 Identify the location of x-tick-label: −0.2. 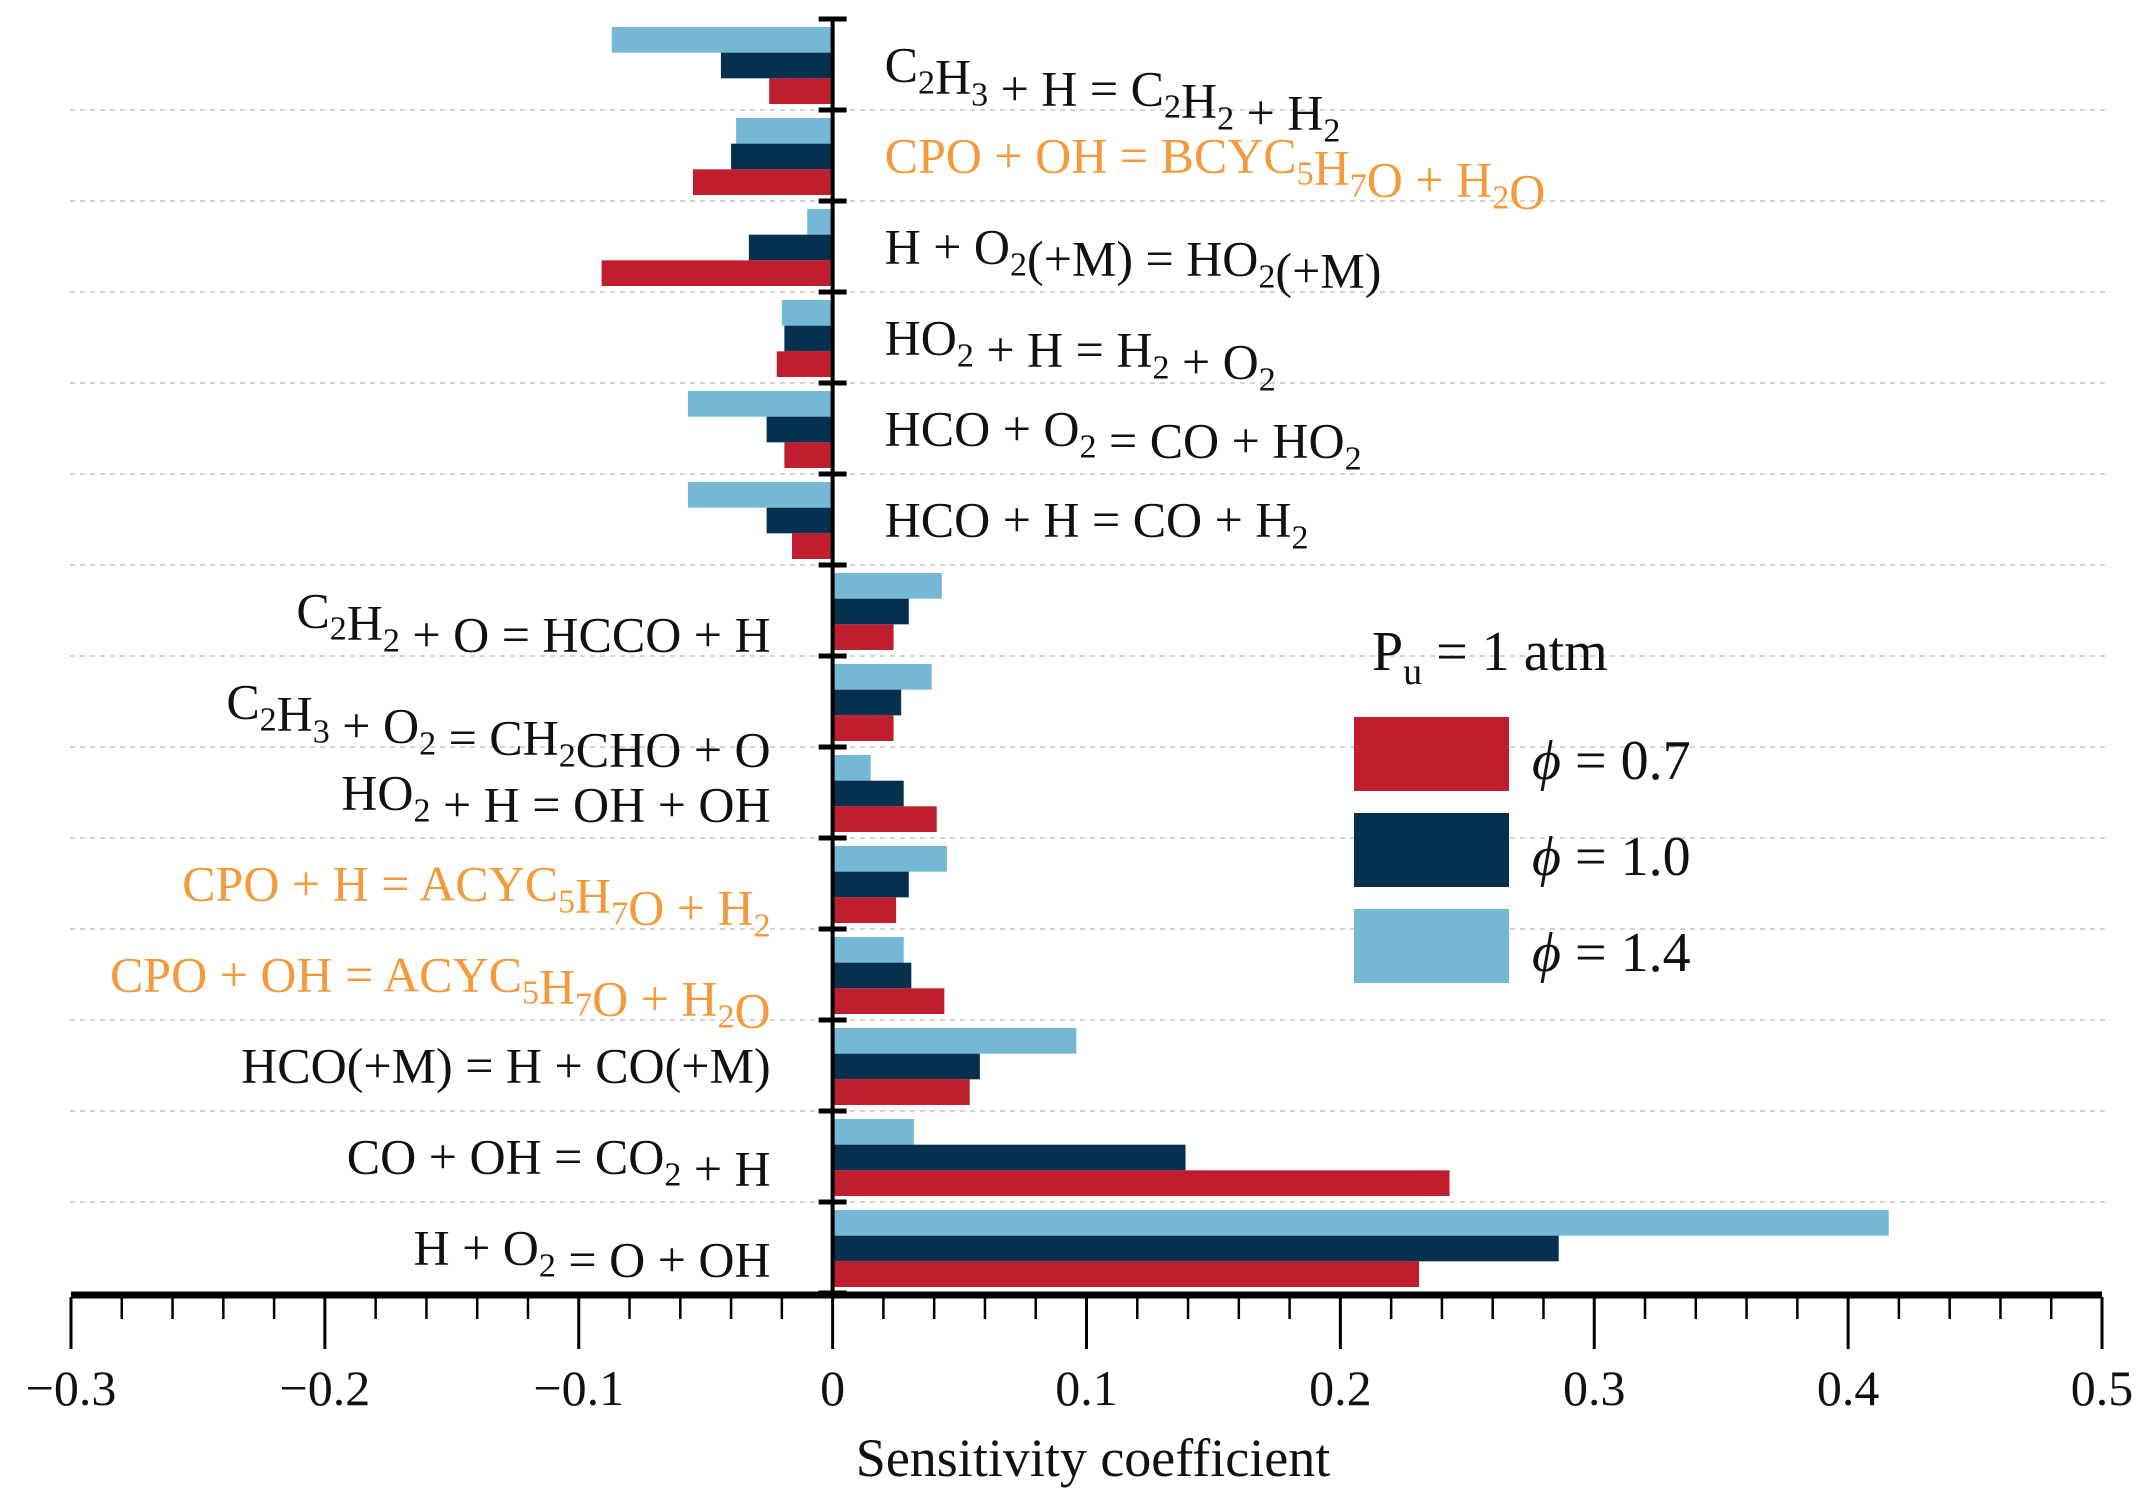
(325, 1388).